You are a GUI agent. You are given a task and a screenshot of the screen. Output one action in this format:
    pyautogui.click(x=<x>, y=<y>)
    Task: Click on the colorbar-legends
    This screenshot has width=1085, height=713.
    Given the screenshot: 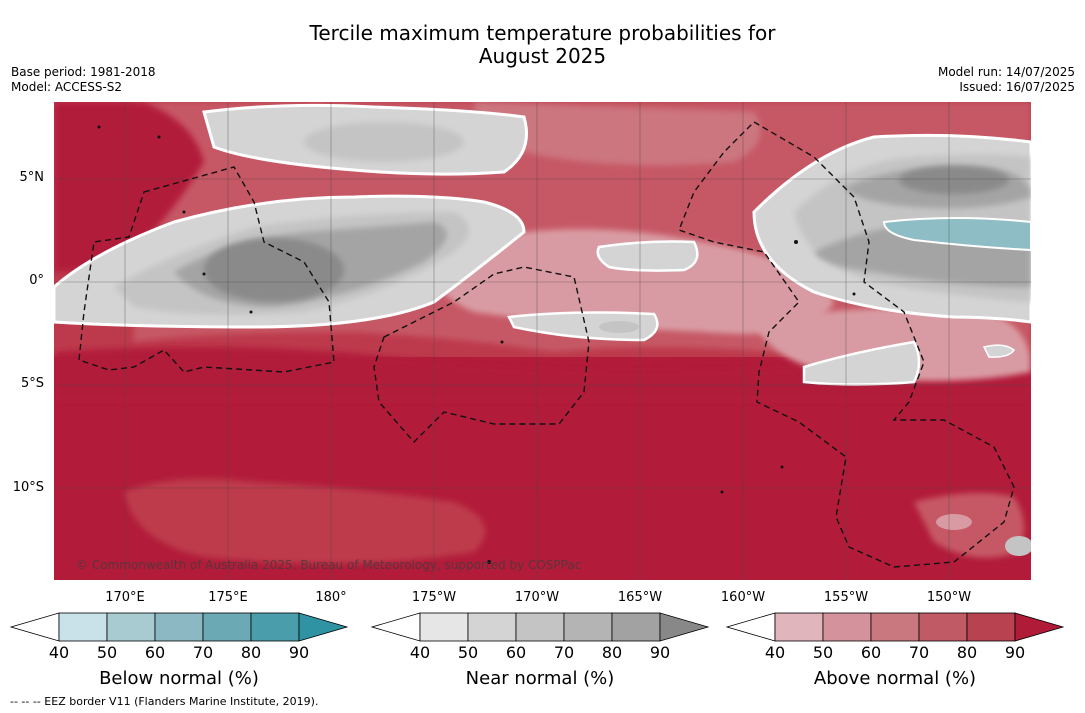 What is the action you would take?
    pyautogui.click(x=537, y=627)
    